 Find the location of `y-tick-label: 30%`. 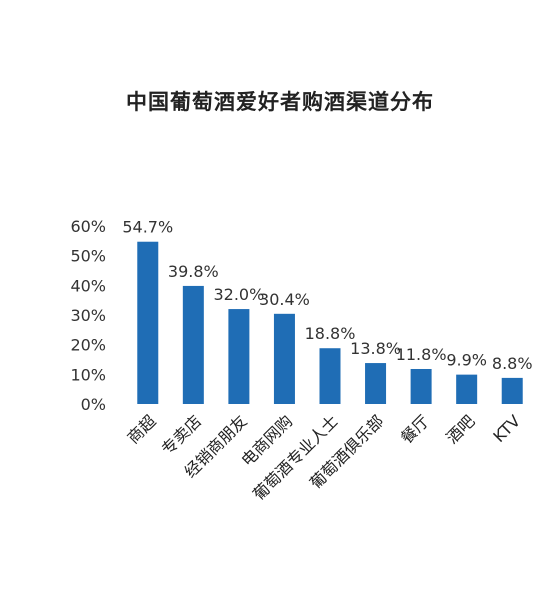

y-tick-label: 30% is located at coordinates (88, 315).